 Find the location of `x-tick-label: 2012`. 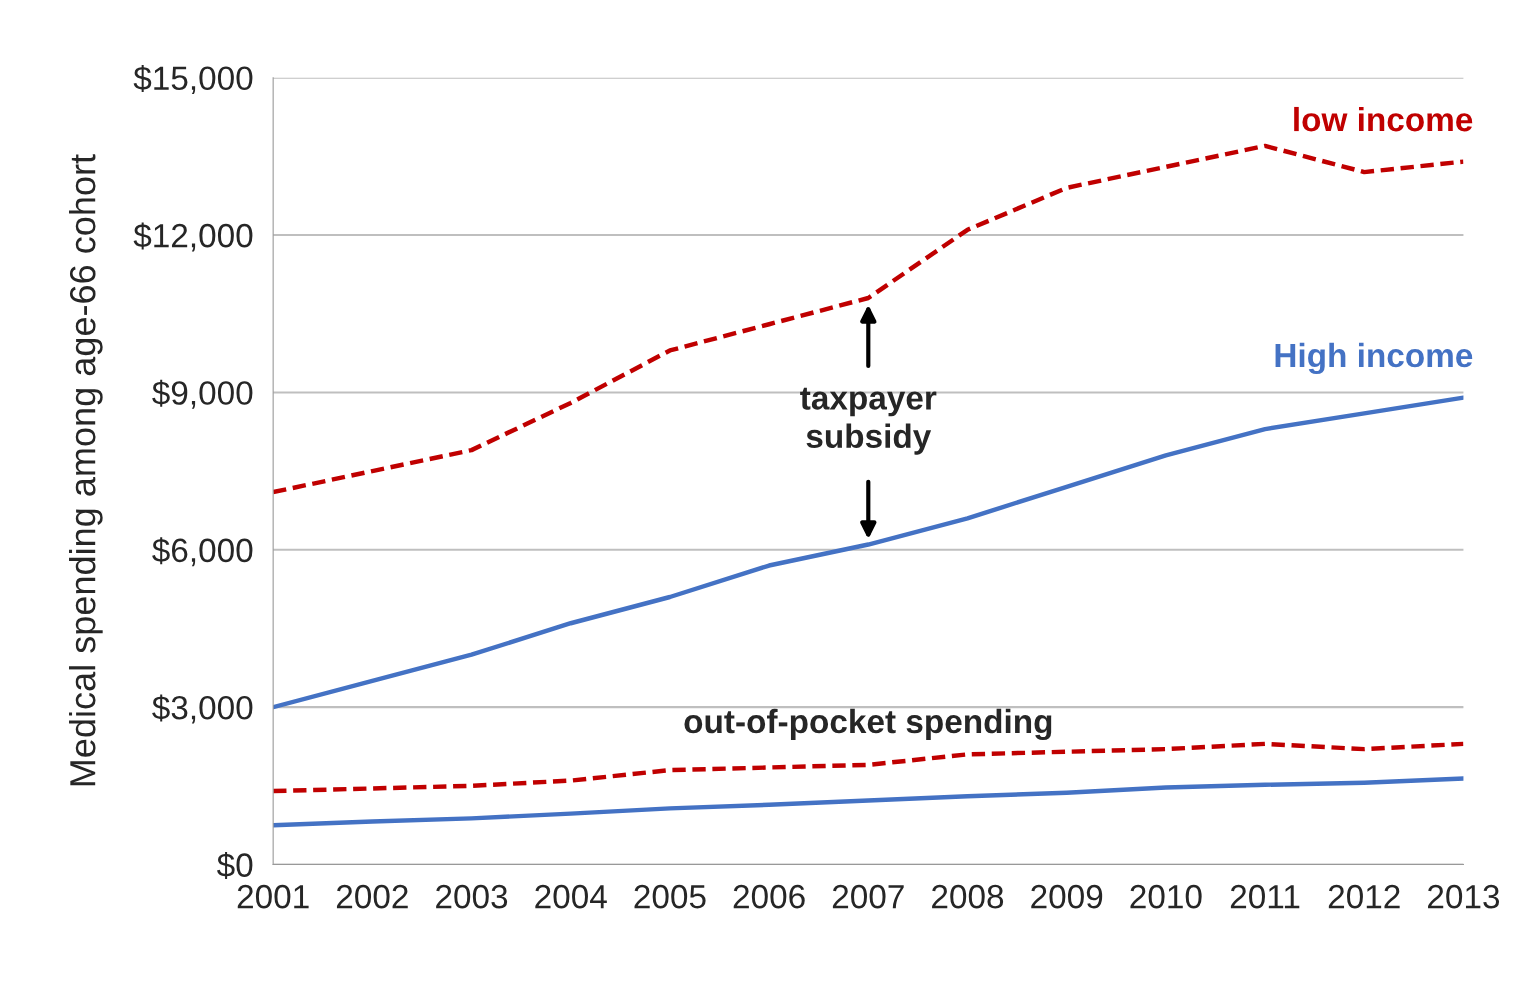

x-tick-label: 2012 is located at coordinates (1364, 896).